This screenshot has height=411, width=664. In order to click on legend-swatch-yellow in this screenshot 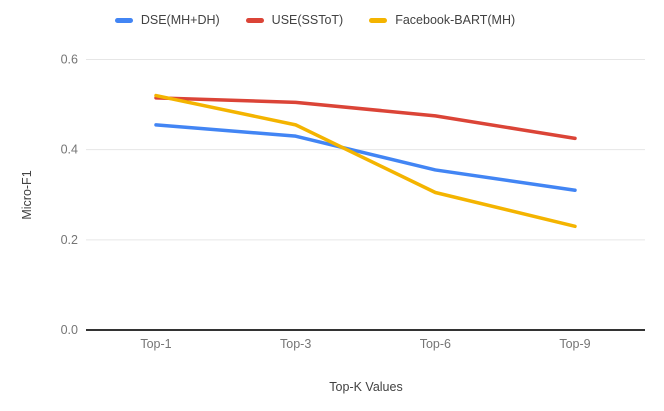, I will do `click(378, 20)`.